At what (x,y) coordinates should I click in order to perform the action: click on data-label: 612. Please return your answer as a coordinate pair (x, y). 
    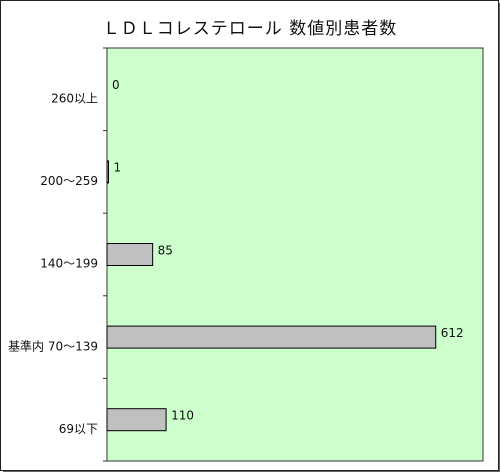
    Looking at the image, I should click on (452, 333).